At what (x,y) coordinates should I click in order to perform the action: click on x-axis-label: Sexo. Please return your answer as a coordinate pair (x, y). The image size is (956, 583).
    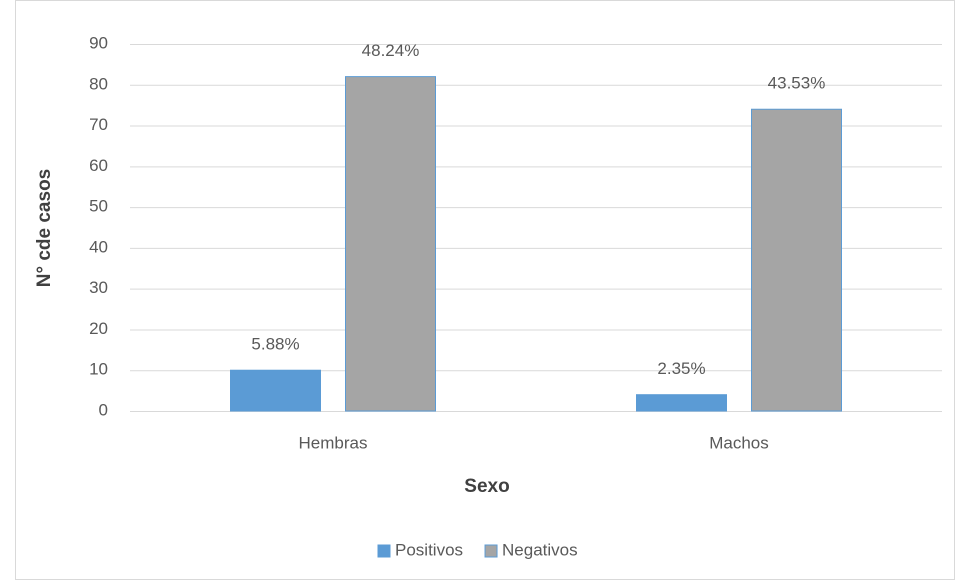
    Looking at the image, I should click on (486, 486).